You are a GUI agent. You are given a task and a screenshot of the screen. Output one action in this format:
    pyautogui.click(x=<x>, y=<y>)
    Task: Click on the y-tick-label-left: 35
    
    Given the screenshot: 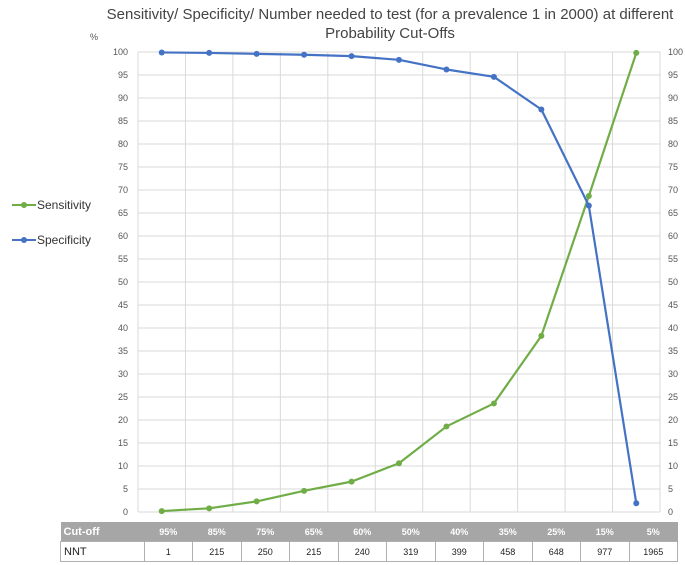 What is the action you would take?
    pyautogui.click(x=123, y=351)
    